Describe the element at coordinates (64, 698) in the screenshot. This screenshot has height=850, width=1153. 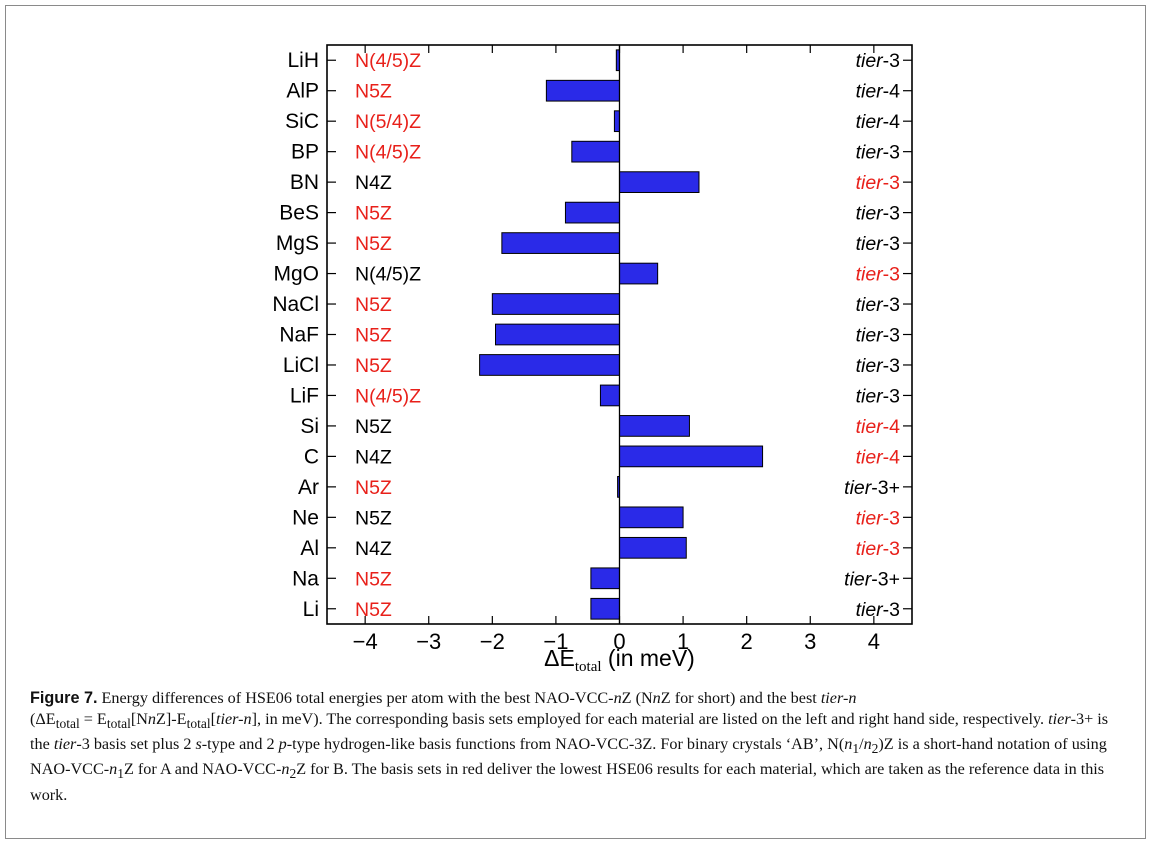
I see `caption-label: Figure 7.` at that location.